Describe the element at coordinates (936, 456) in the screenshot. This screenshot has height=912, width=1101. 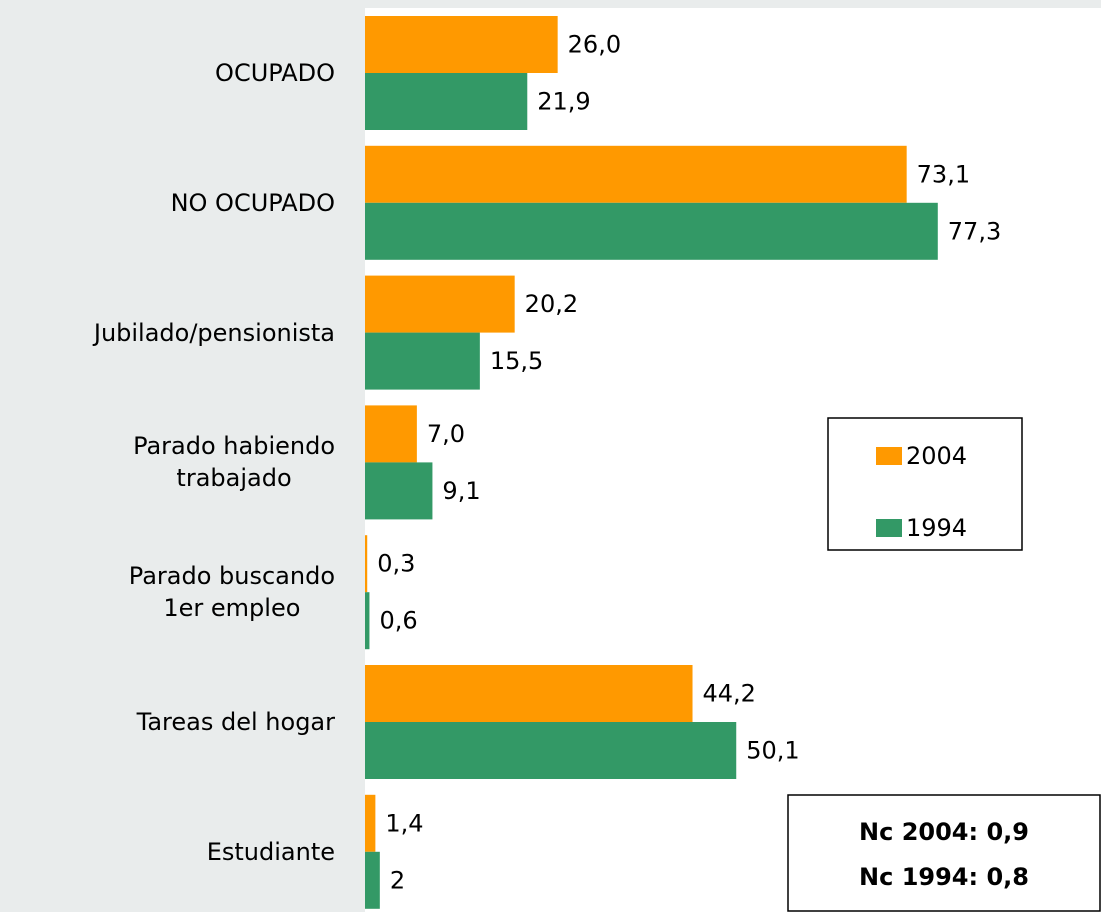
I see `legend-label: 2004` at that location.